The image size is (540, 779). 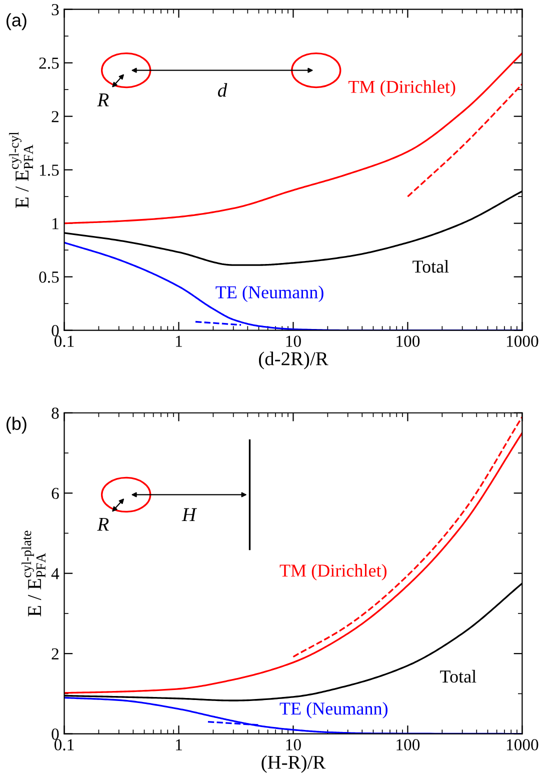 What do you see at coordinates (55, 413) in the screenshot?
I see `y-tick-label: 8` at bounding box center [55, 413].